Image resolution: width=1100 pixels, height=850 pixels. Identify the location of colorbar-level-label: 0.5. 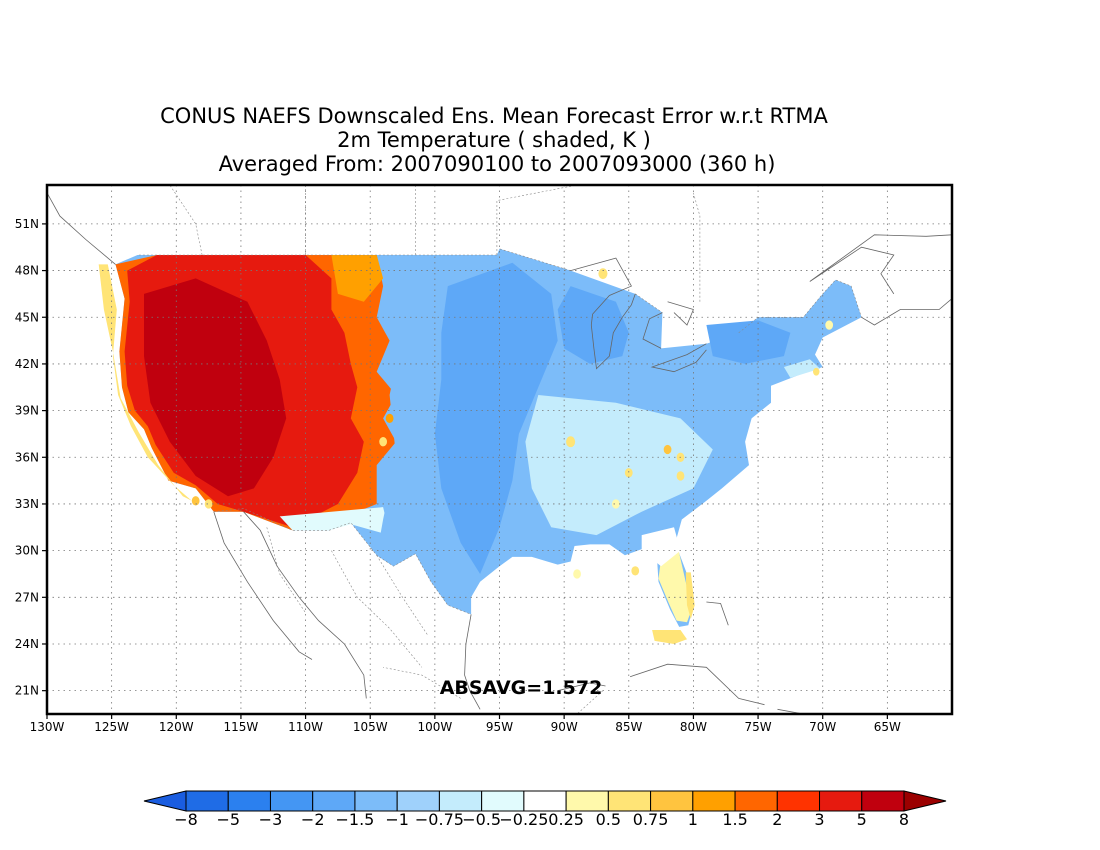
(608, 819).